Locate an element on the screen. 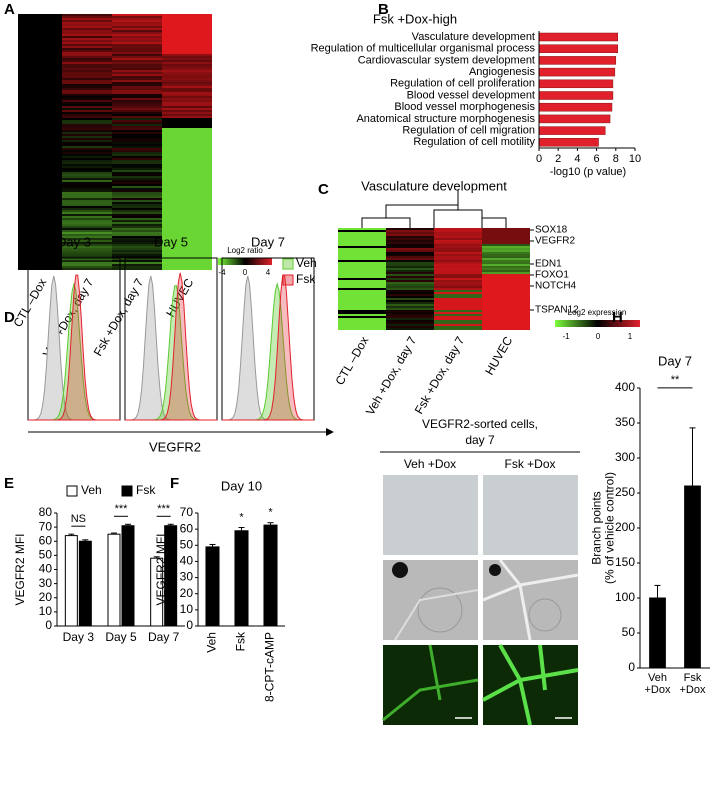  y-tick-label: 50 is located at coordinates (629, 632).